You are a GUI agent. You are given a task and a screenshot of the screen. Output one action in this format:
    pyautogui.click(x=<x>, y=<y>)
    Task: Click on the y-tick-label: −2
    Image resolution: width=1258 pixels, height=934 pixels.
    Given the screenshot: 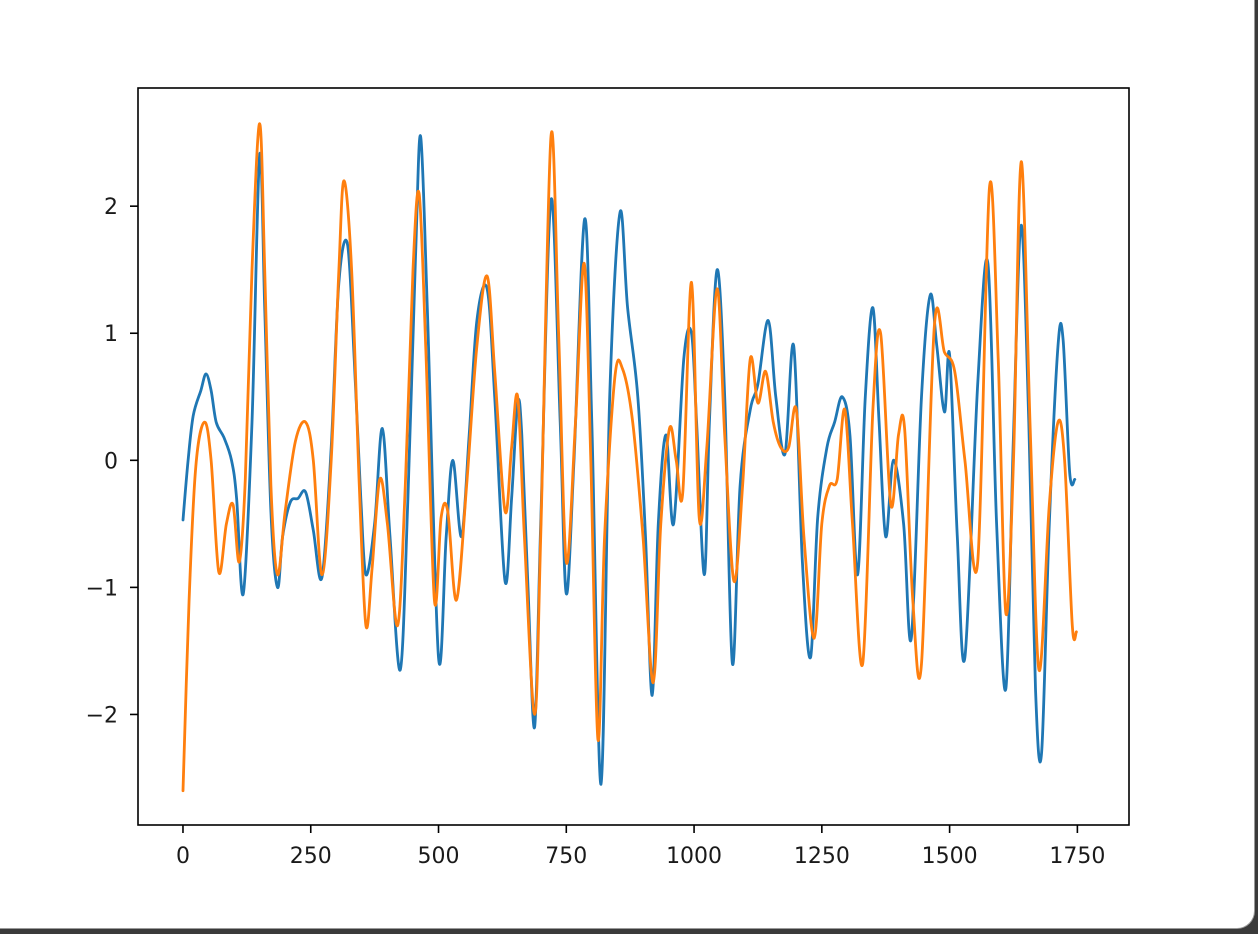 What is the action you would take?
    pyautogui.click(x=102, y=715)
    